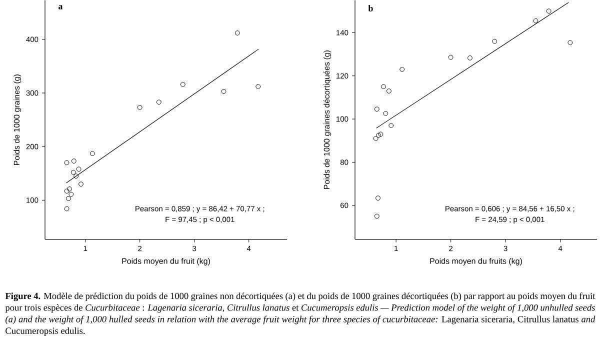  I want to click on text: Figure 4. Modèle de prédiction du poids de 1000 graines non décortiquées (a) et du poids de 1000 graines décortiquées (b) par rapport au poids moyen du fruit pour trois espèces de Cucurbitaceae : Lagenaria siceraria, Citrullus lanatus et Cucumeropsis edulis — Prediction model of the weight of 1,000 unhulled seeds (a) and the weight of 1,000 hulled seeds in relation with the average fruit weight for three species of cucurbitaceae: Lagenaria siceraria, Citrullus lanatus and Cucumeropsis edulis., so click(300, 314).